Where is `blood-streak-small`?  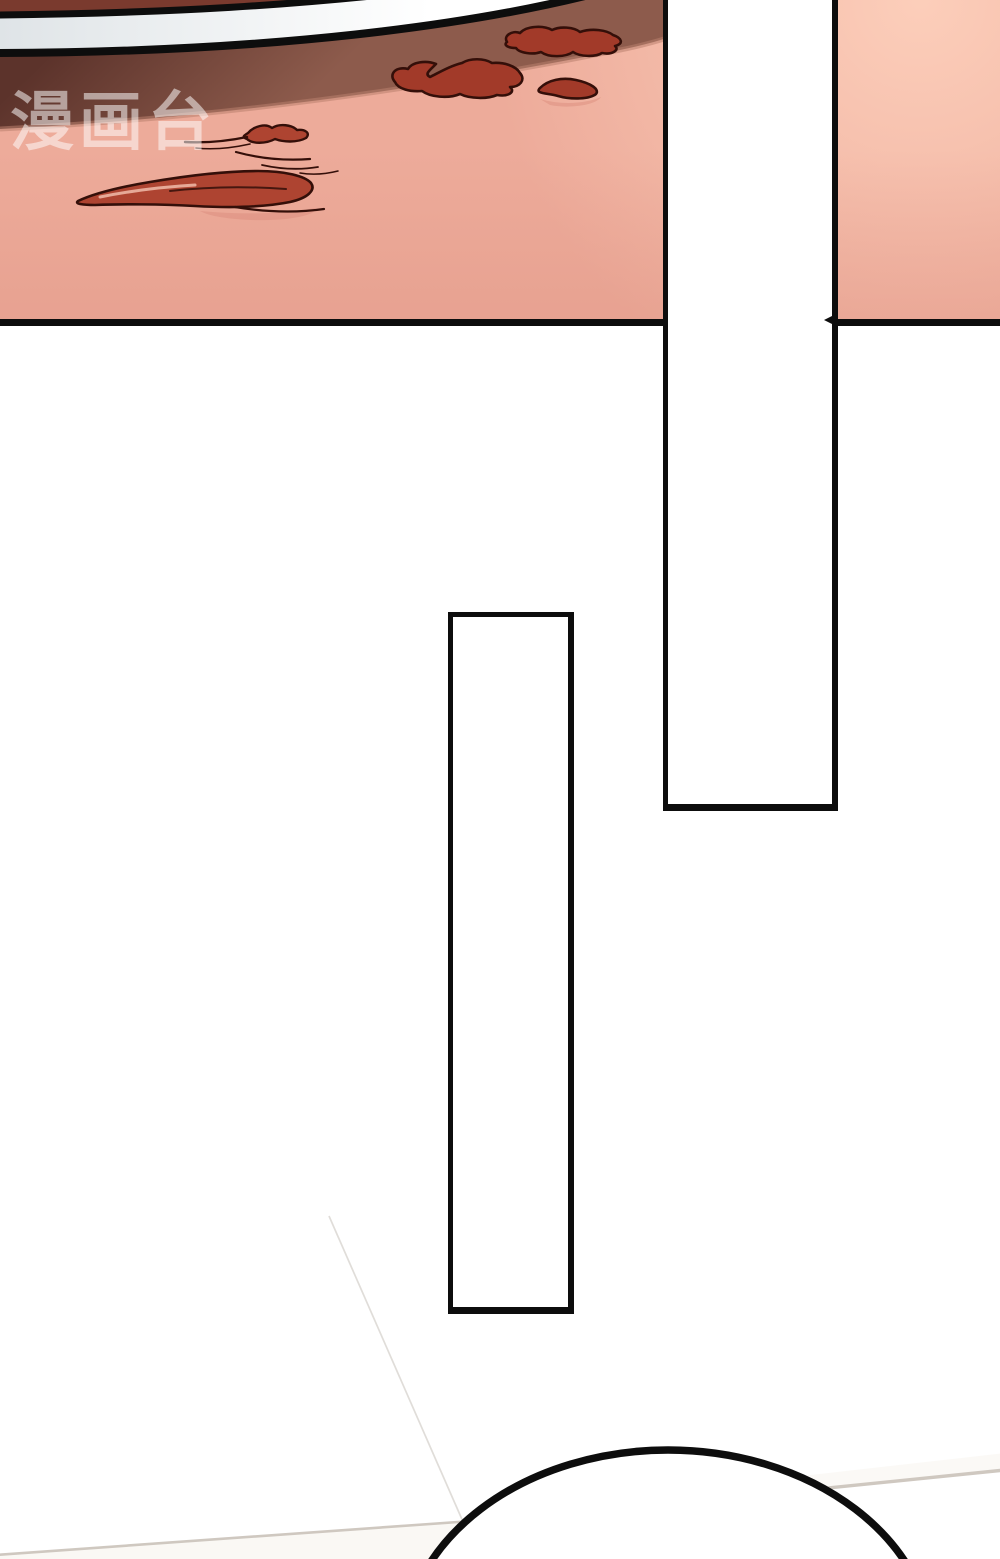 blood-streak-small is located at coordinates (261, 149).